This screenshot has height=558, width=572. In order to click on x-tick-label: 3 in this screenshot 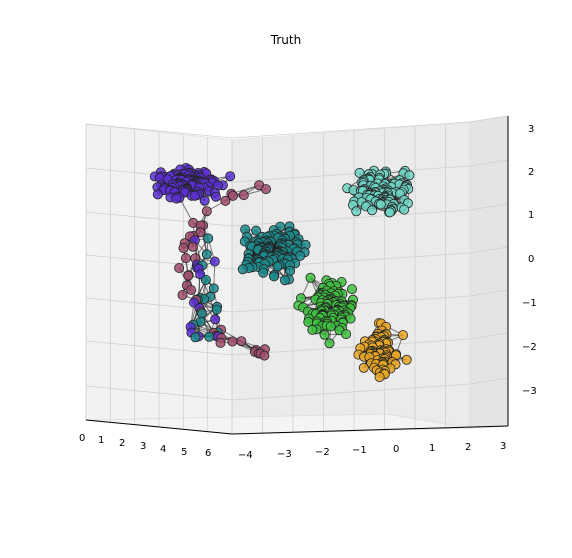, I will do `click(143, 446)`.